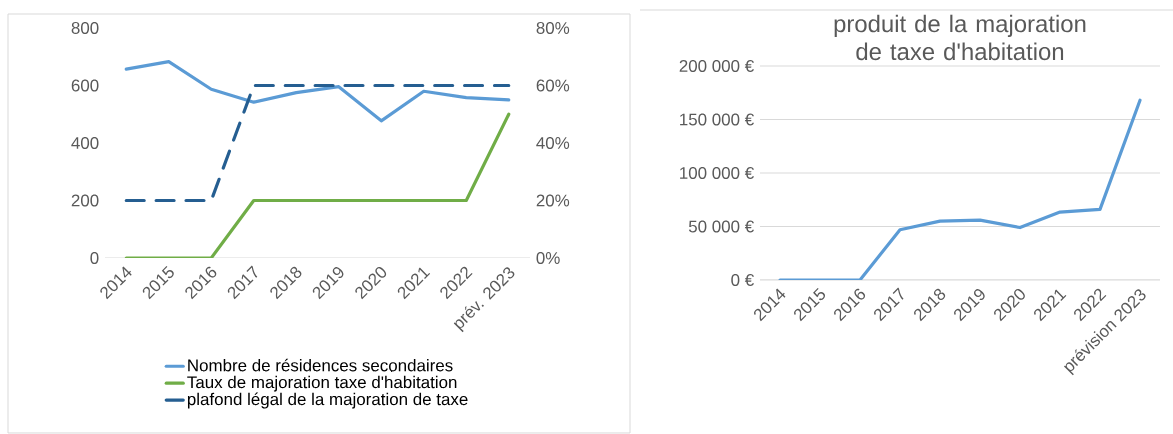 The image size is (1173, 434). Describe the element at coordinates (85, 85) in the screenshot. I see `y-tick-label: 600` at that location.